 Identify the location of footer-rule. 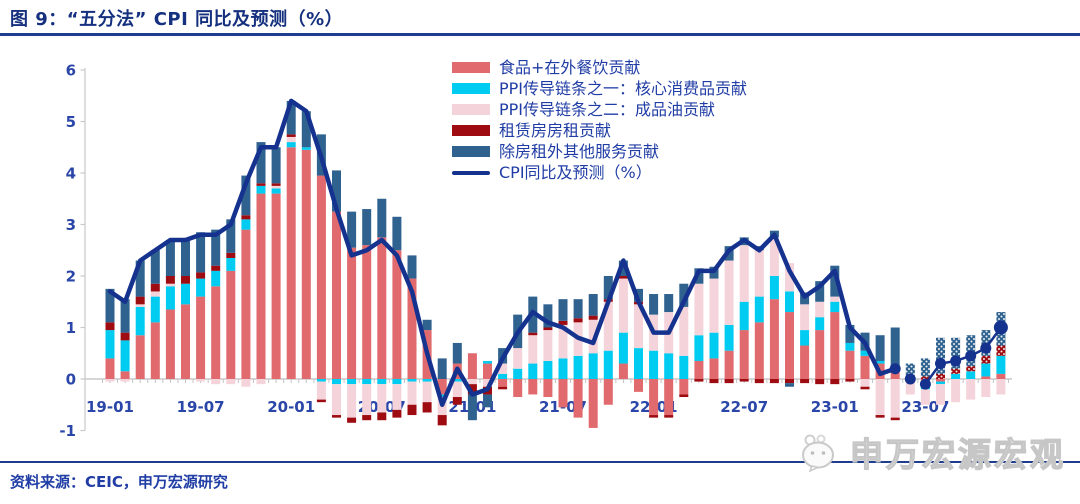
(540, 462).